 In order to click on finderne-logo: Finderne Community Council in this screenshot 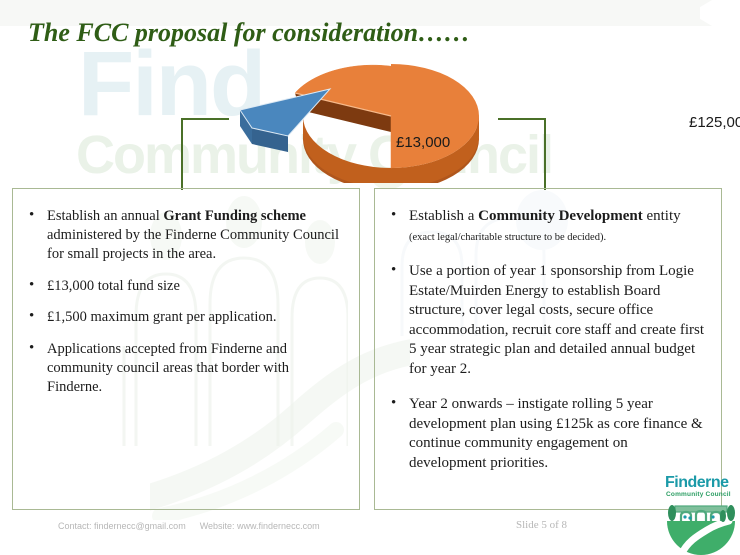, I will do `click(701, 512)`.